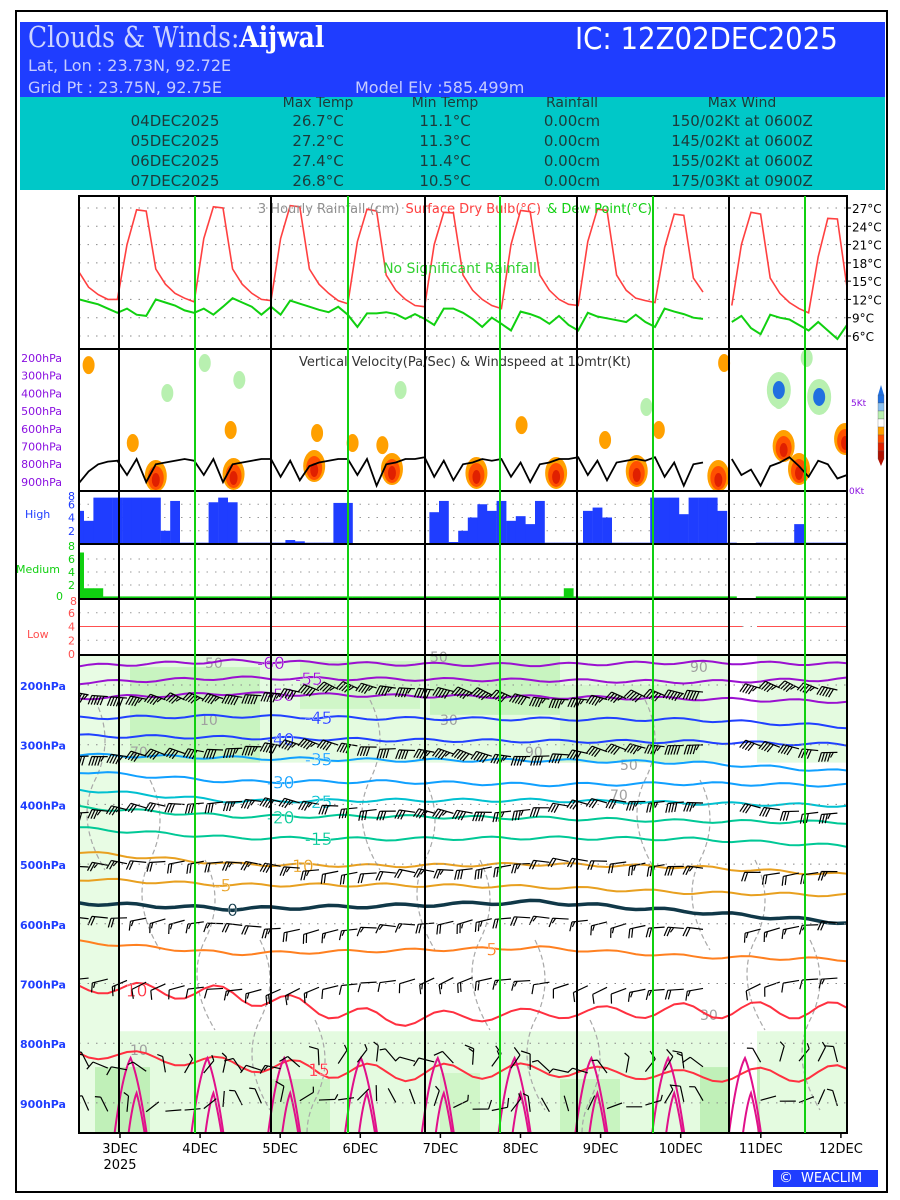  Describe the element at coordinates (41, 447) in the screenshot. I see `vv-pressure-label: 700hPa` at that location.